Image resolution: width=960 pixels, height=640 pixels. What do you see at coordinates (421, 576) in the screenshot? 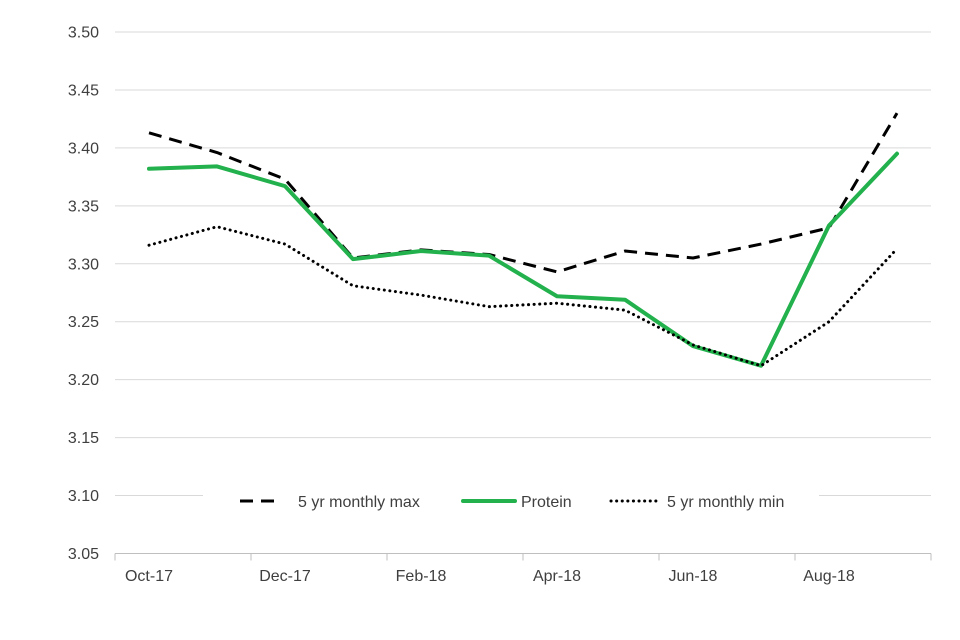
I see `x-axis-tick-label: Feb-18` at bounding box center [421, 576].